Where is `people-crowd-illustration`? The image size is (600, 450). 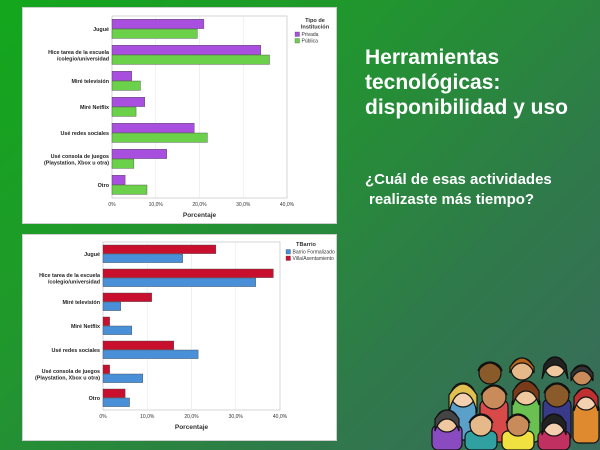 people-crowd-illustration is located at coordinates (515, 403).